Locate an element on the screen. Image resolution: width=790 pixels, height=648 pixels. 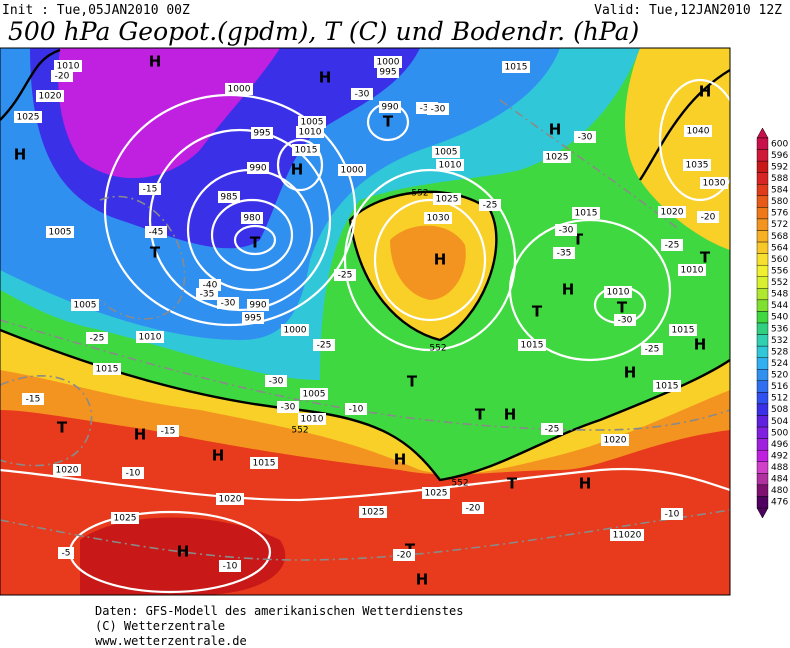
colorbar-label: 572 is located at coordinates (779, 225).